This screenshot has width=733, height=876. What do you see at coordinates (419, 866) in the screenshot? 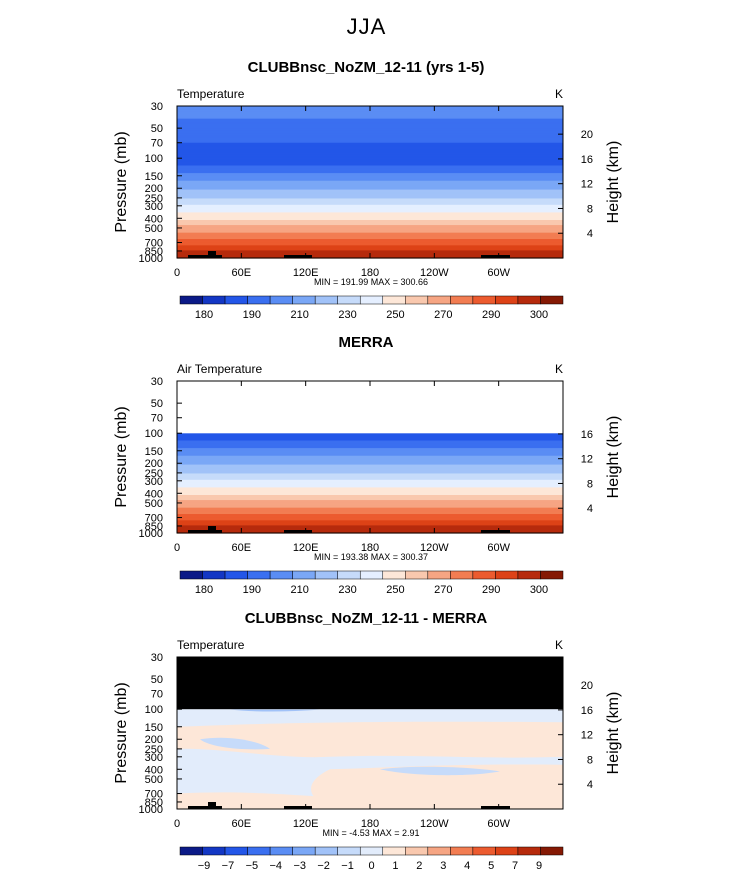
I see `colorbar-label: 2` at bounding box center [419, 866].